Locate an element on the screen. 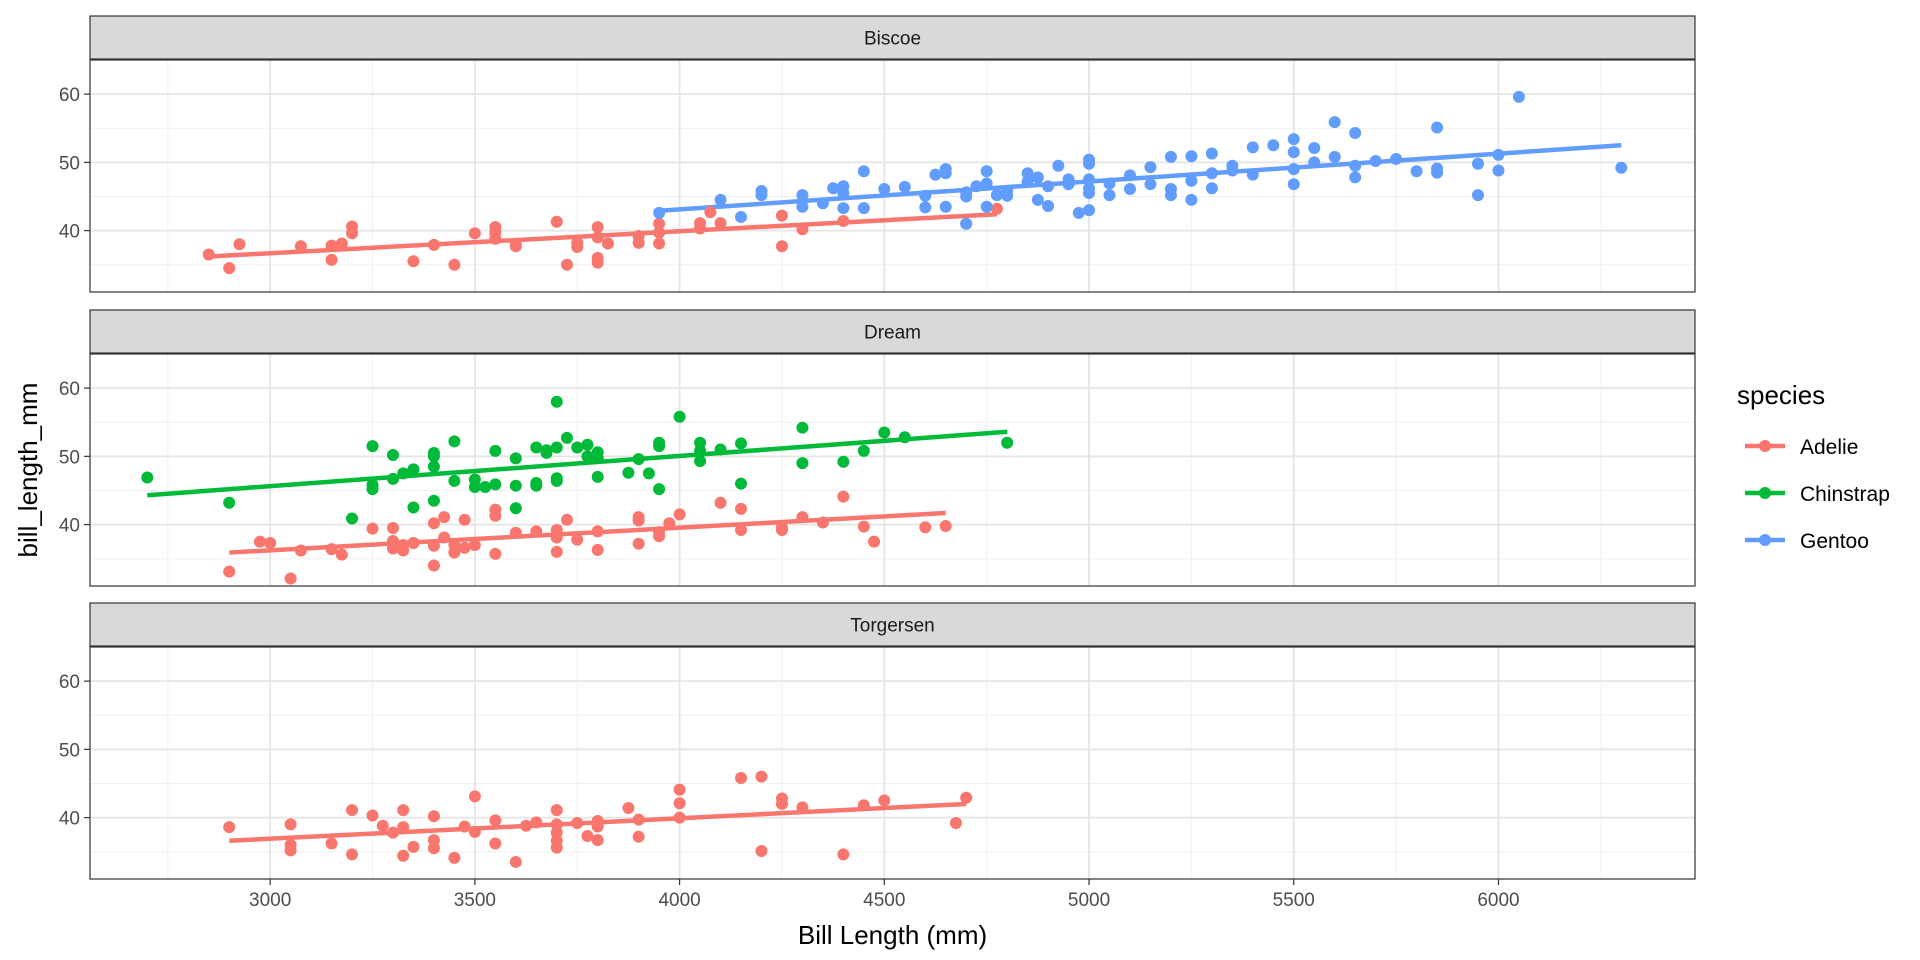  y-tick-label: 40 is located at coordinates (69, 819).